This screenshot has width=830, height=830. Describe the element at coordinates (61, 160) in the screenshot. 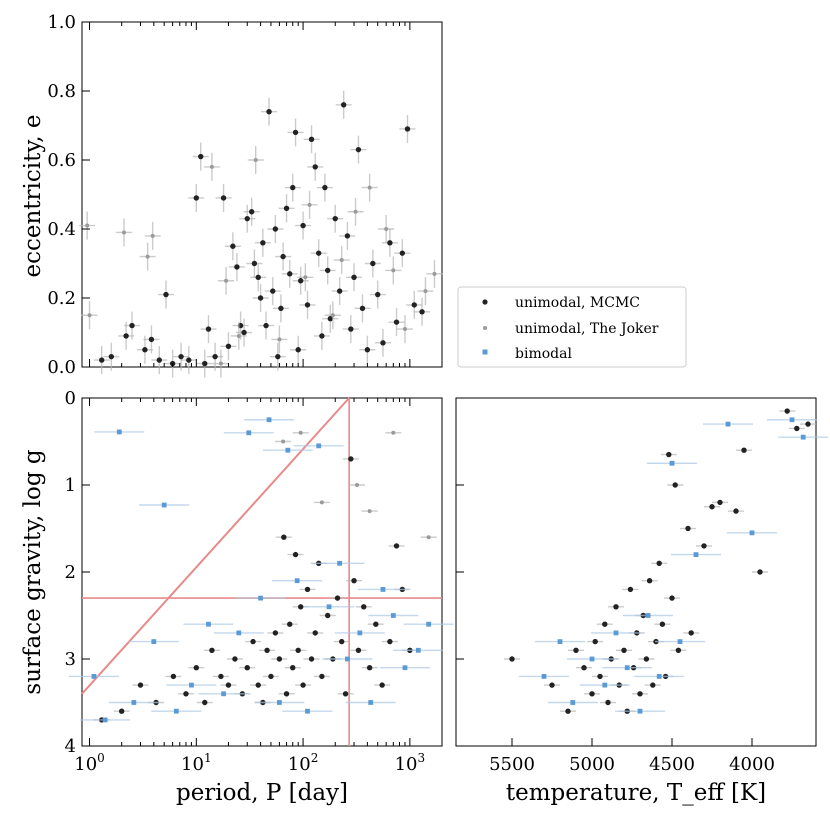

I see `y-tick-label: 0.6` at that location.